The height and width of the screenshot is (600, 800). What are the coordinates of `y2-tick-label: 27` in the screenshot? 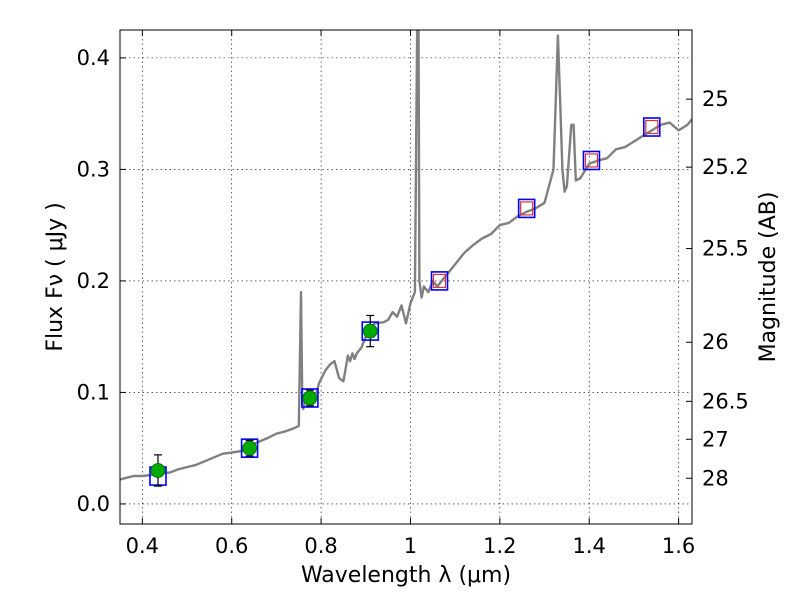 It's located at (715, 439).